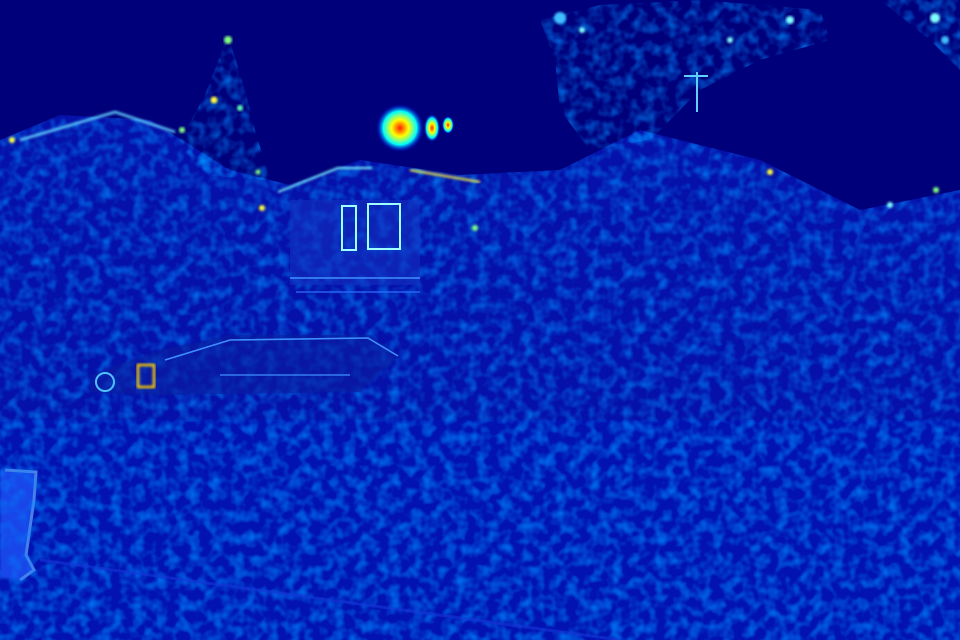 The width and height of the screenshot is (960, 640). What do you see at coordinates (696, 92) in the screenshot?
I see `antenna-pole` at bounding box center [696, 92].